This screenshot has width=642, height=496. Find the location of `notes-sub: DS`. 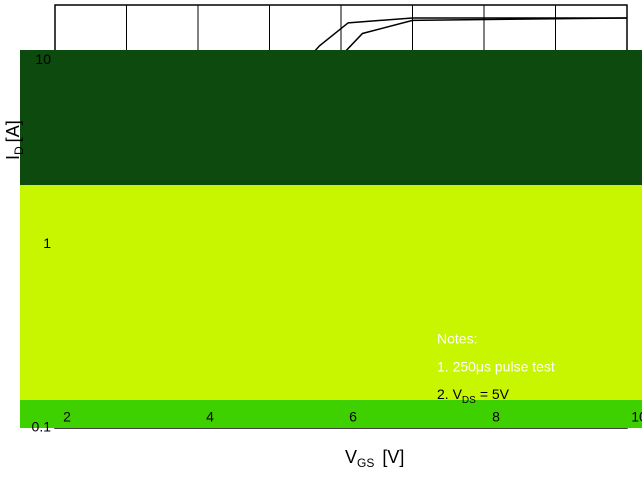

notes-sub: DS is located at coordinates (469, 400).